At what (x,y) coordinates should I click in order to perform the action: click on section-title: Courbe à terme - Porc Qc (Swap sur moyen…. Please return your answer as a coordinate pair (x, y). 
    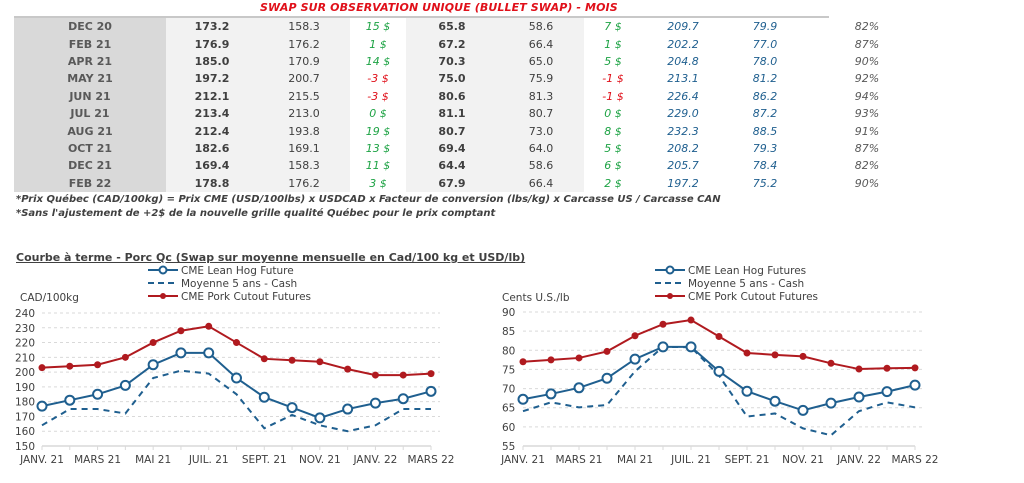
    Looking at the image, I should click on (271, 257).